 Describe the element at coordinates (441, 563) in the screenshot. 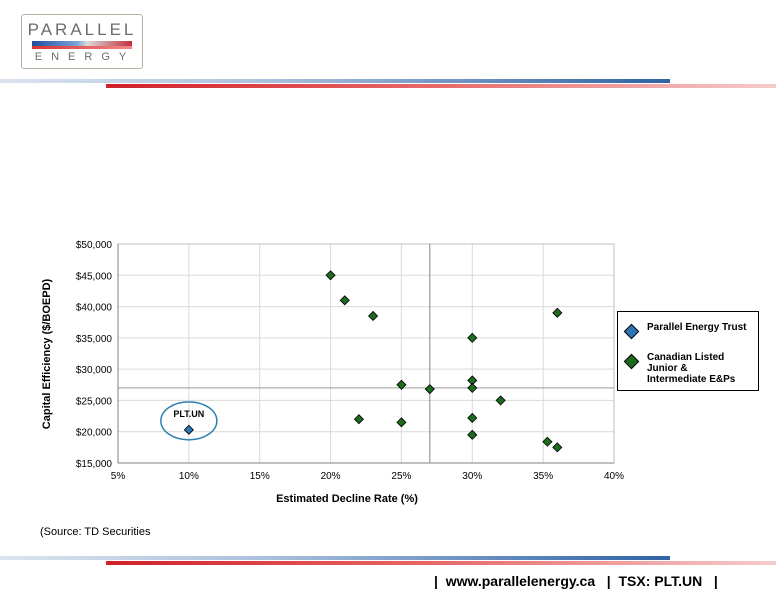

I see `footer-band-red` at that location.